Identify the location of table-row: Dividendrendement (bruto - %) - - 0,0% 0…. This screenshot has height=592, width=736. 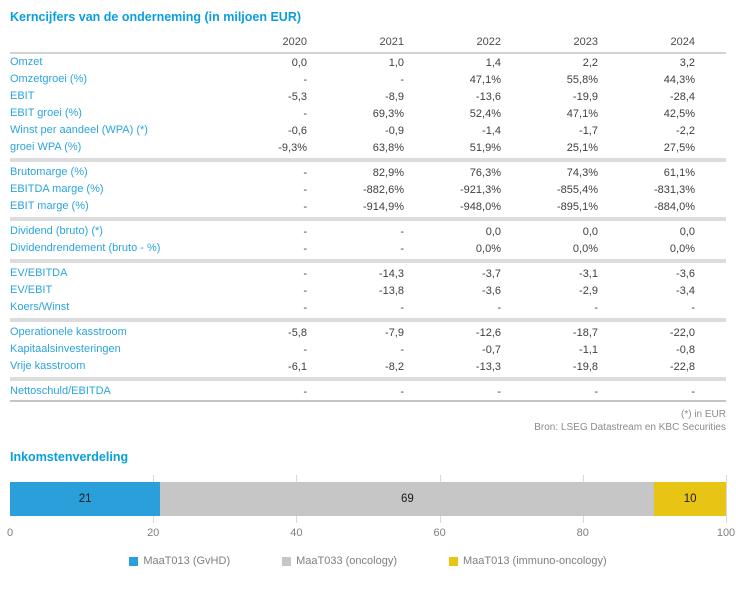
(368, 248).